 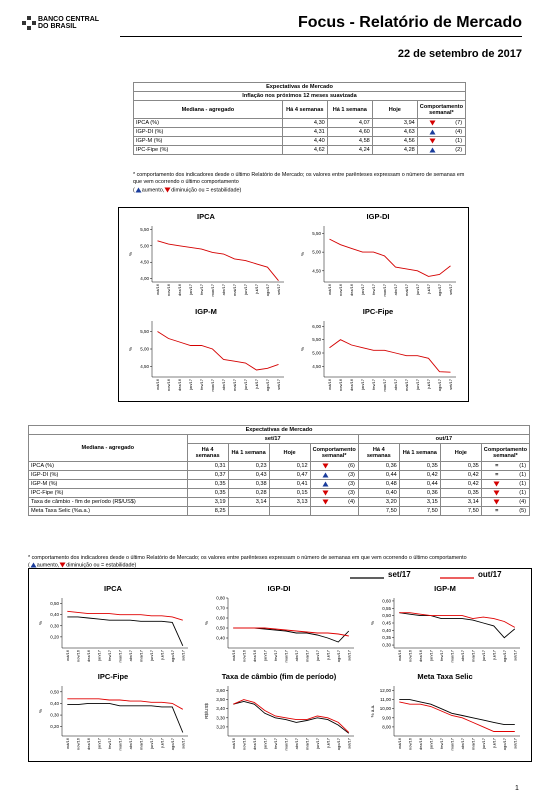 What do you see at coordinates (497, 466) in the screenshot?
I see `trend: =` at bounding box center [497, 466].